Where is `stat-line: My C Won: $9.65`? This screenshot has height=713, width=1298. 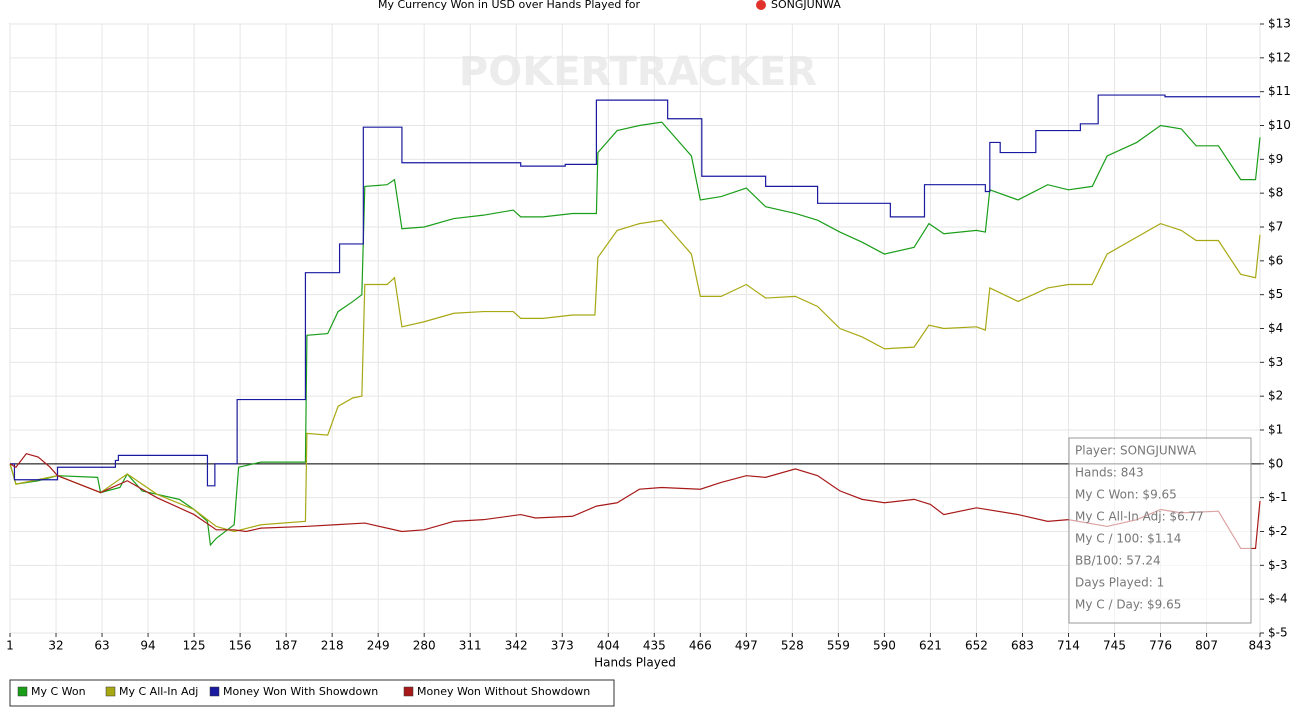
stat-line: My C Won: $9.65 is located at coordinates (1126, 495).